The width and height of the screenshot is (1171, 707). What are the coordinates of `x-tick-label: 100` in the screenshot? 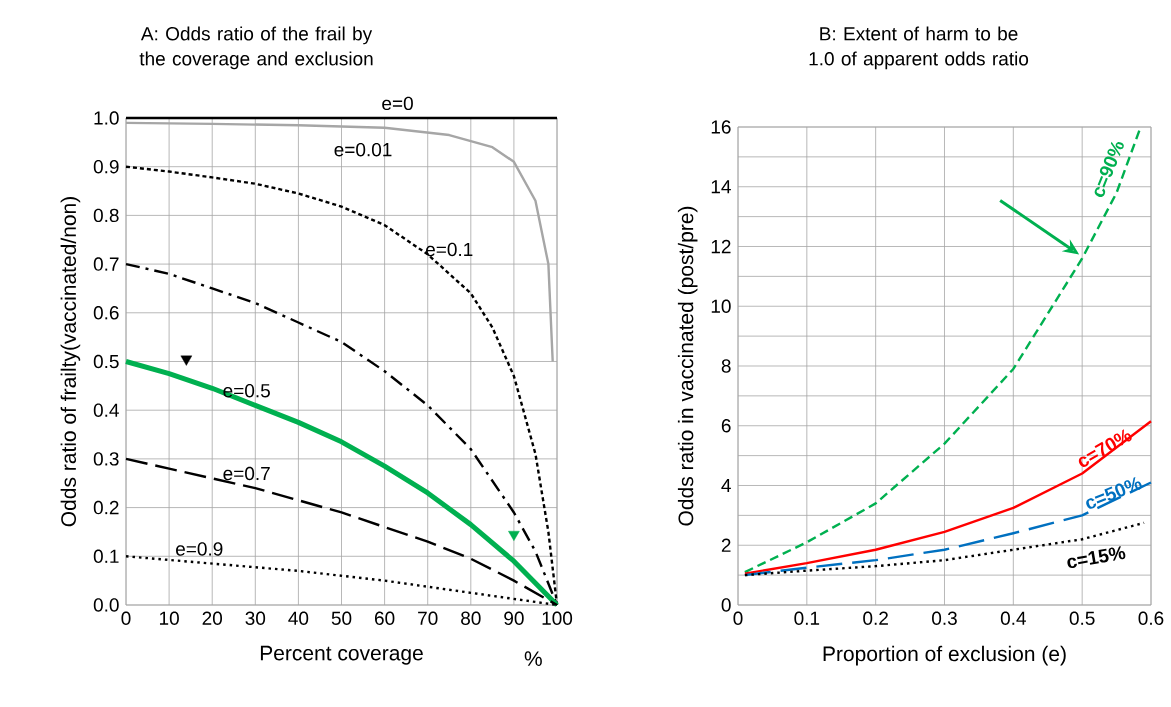 It's located at (557, 618).